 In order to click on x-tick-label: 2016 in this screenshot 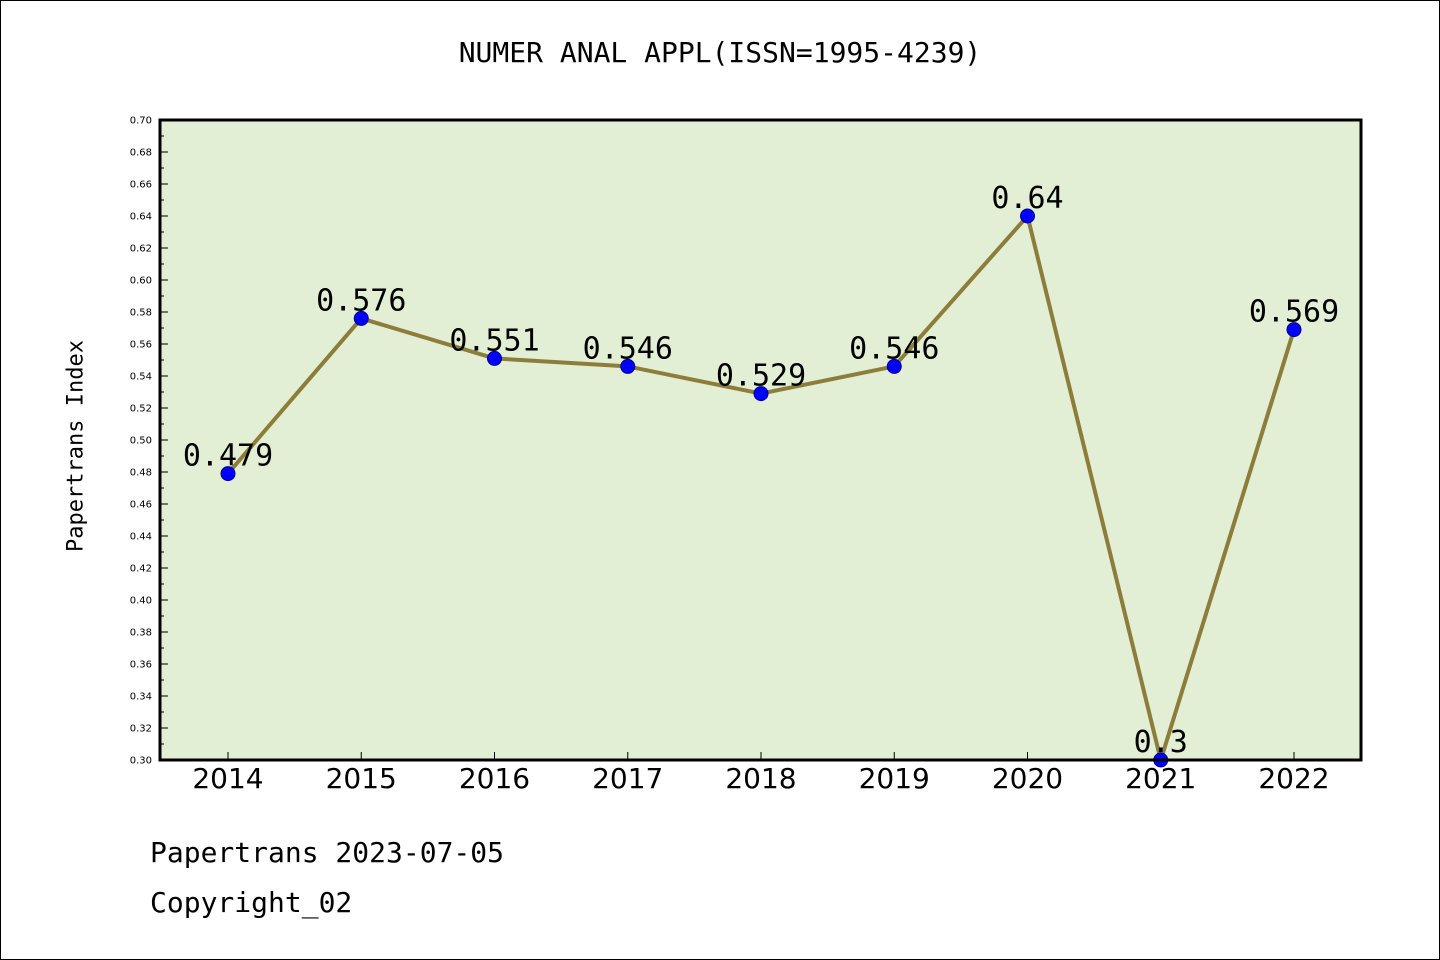, I will do `click(494, 778)`.